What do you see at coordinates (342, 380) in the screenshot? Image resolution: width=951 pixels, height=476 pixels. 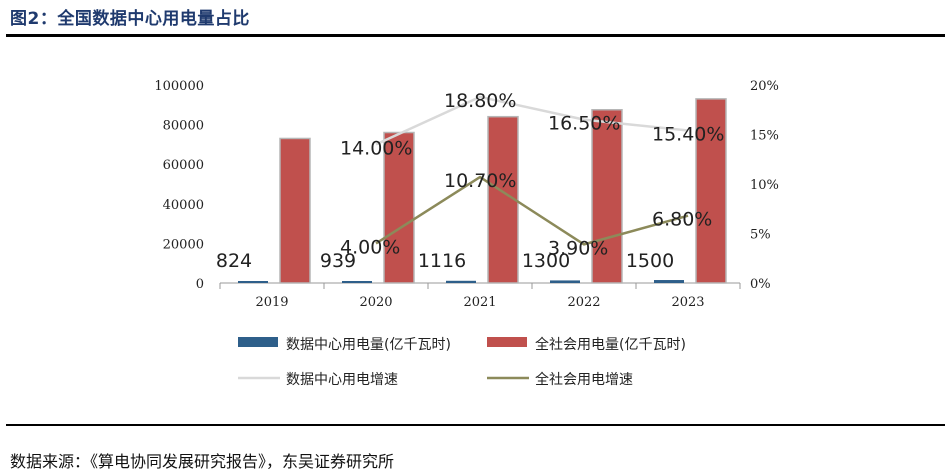 I see `legend-label: 数据中心用电增速` at bounding box center [342, 380].